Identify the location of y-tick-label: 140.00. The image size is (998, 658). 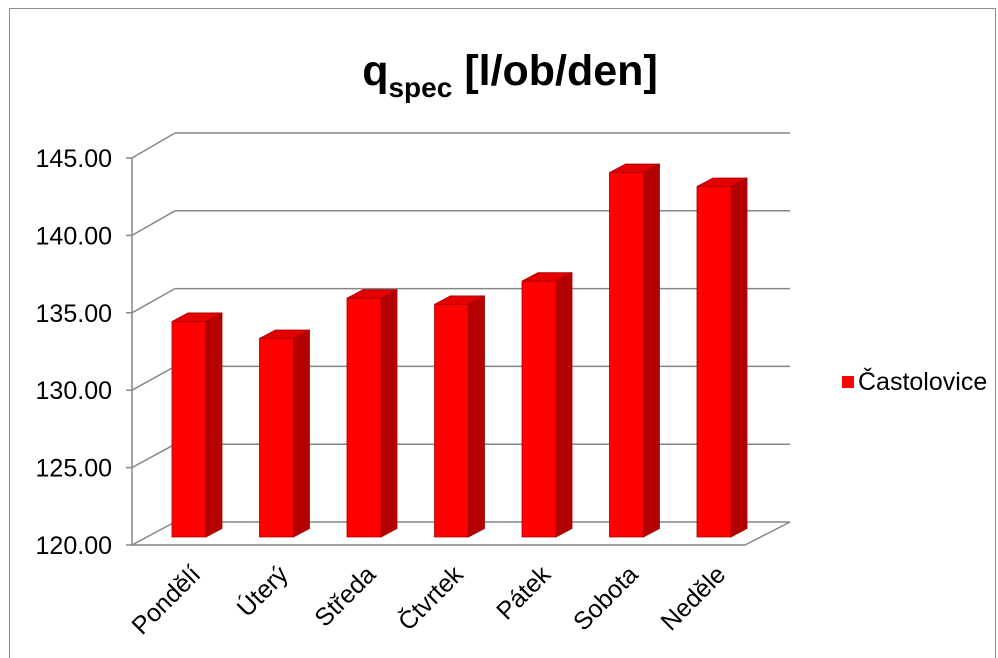
(74, 236).